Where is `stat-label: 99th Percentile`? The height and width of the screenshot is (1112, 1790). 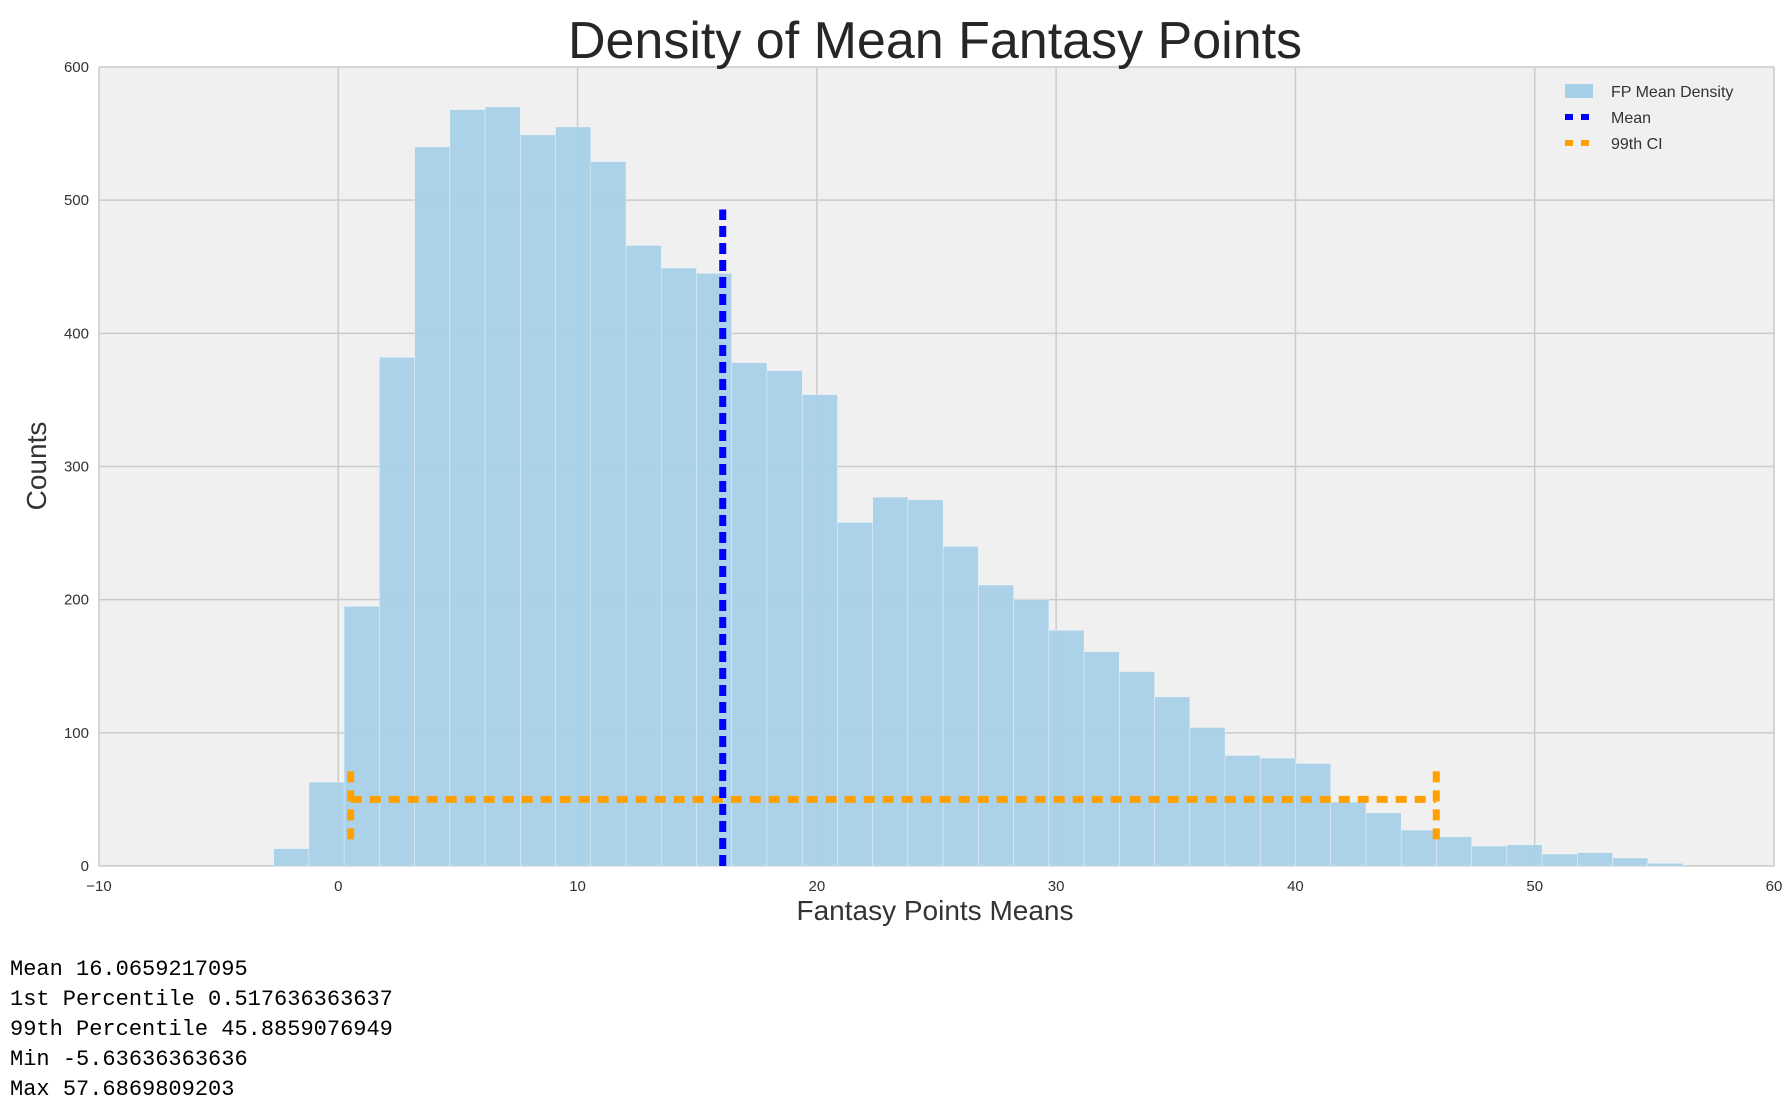 stat-label: 99th Percentile is located at coordinates (109, 1029).